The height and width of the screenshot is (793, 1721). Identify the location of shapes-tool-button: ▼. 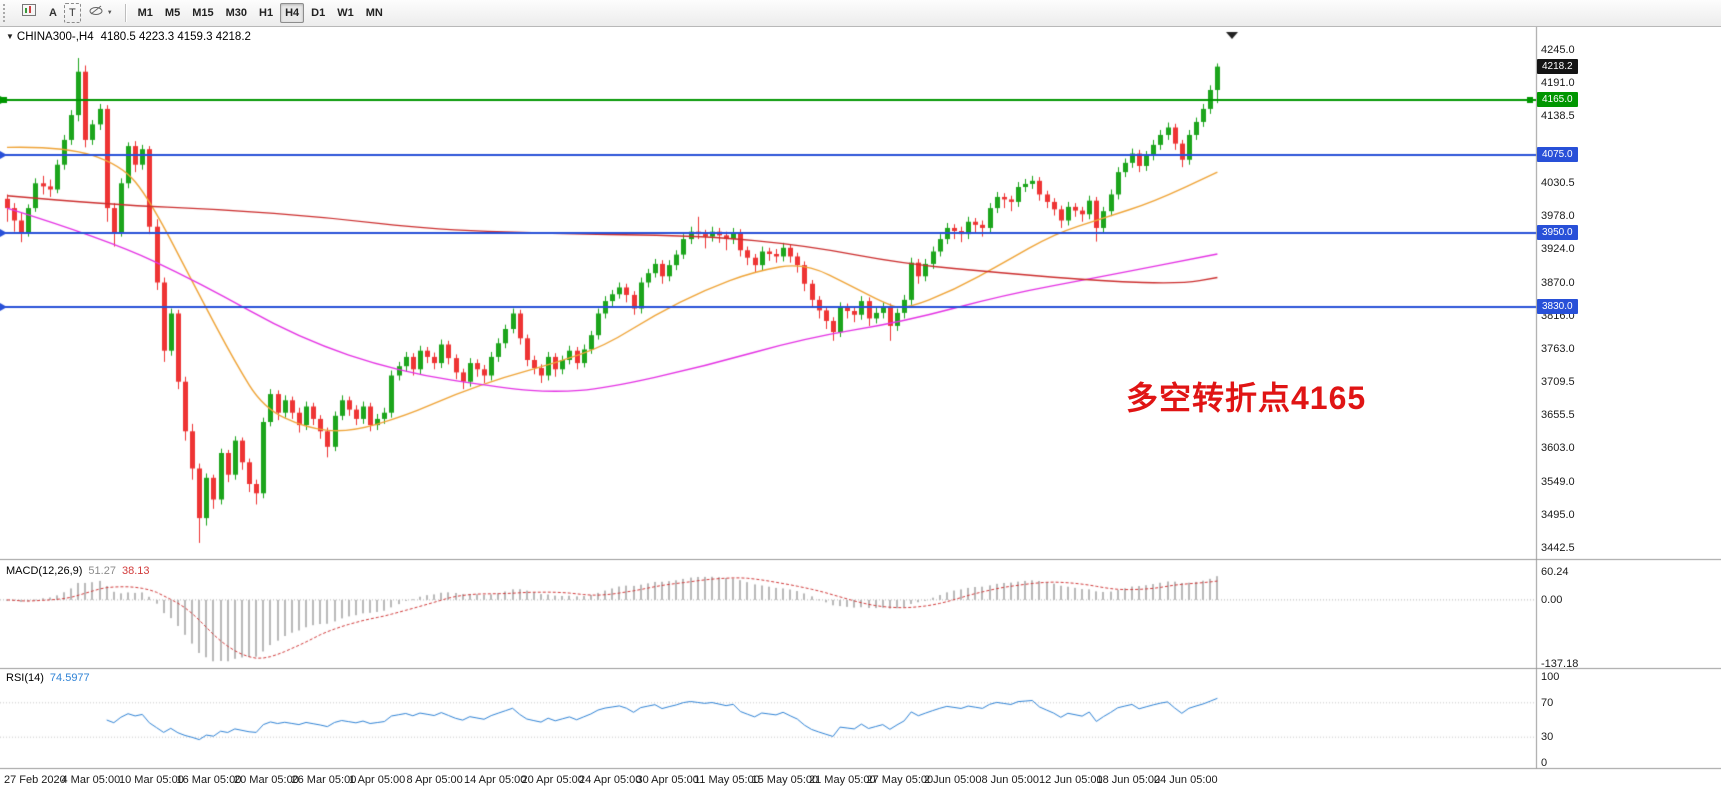
(100, 13).